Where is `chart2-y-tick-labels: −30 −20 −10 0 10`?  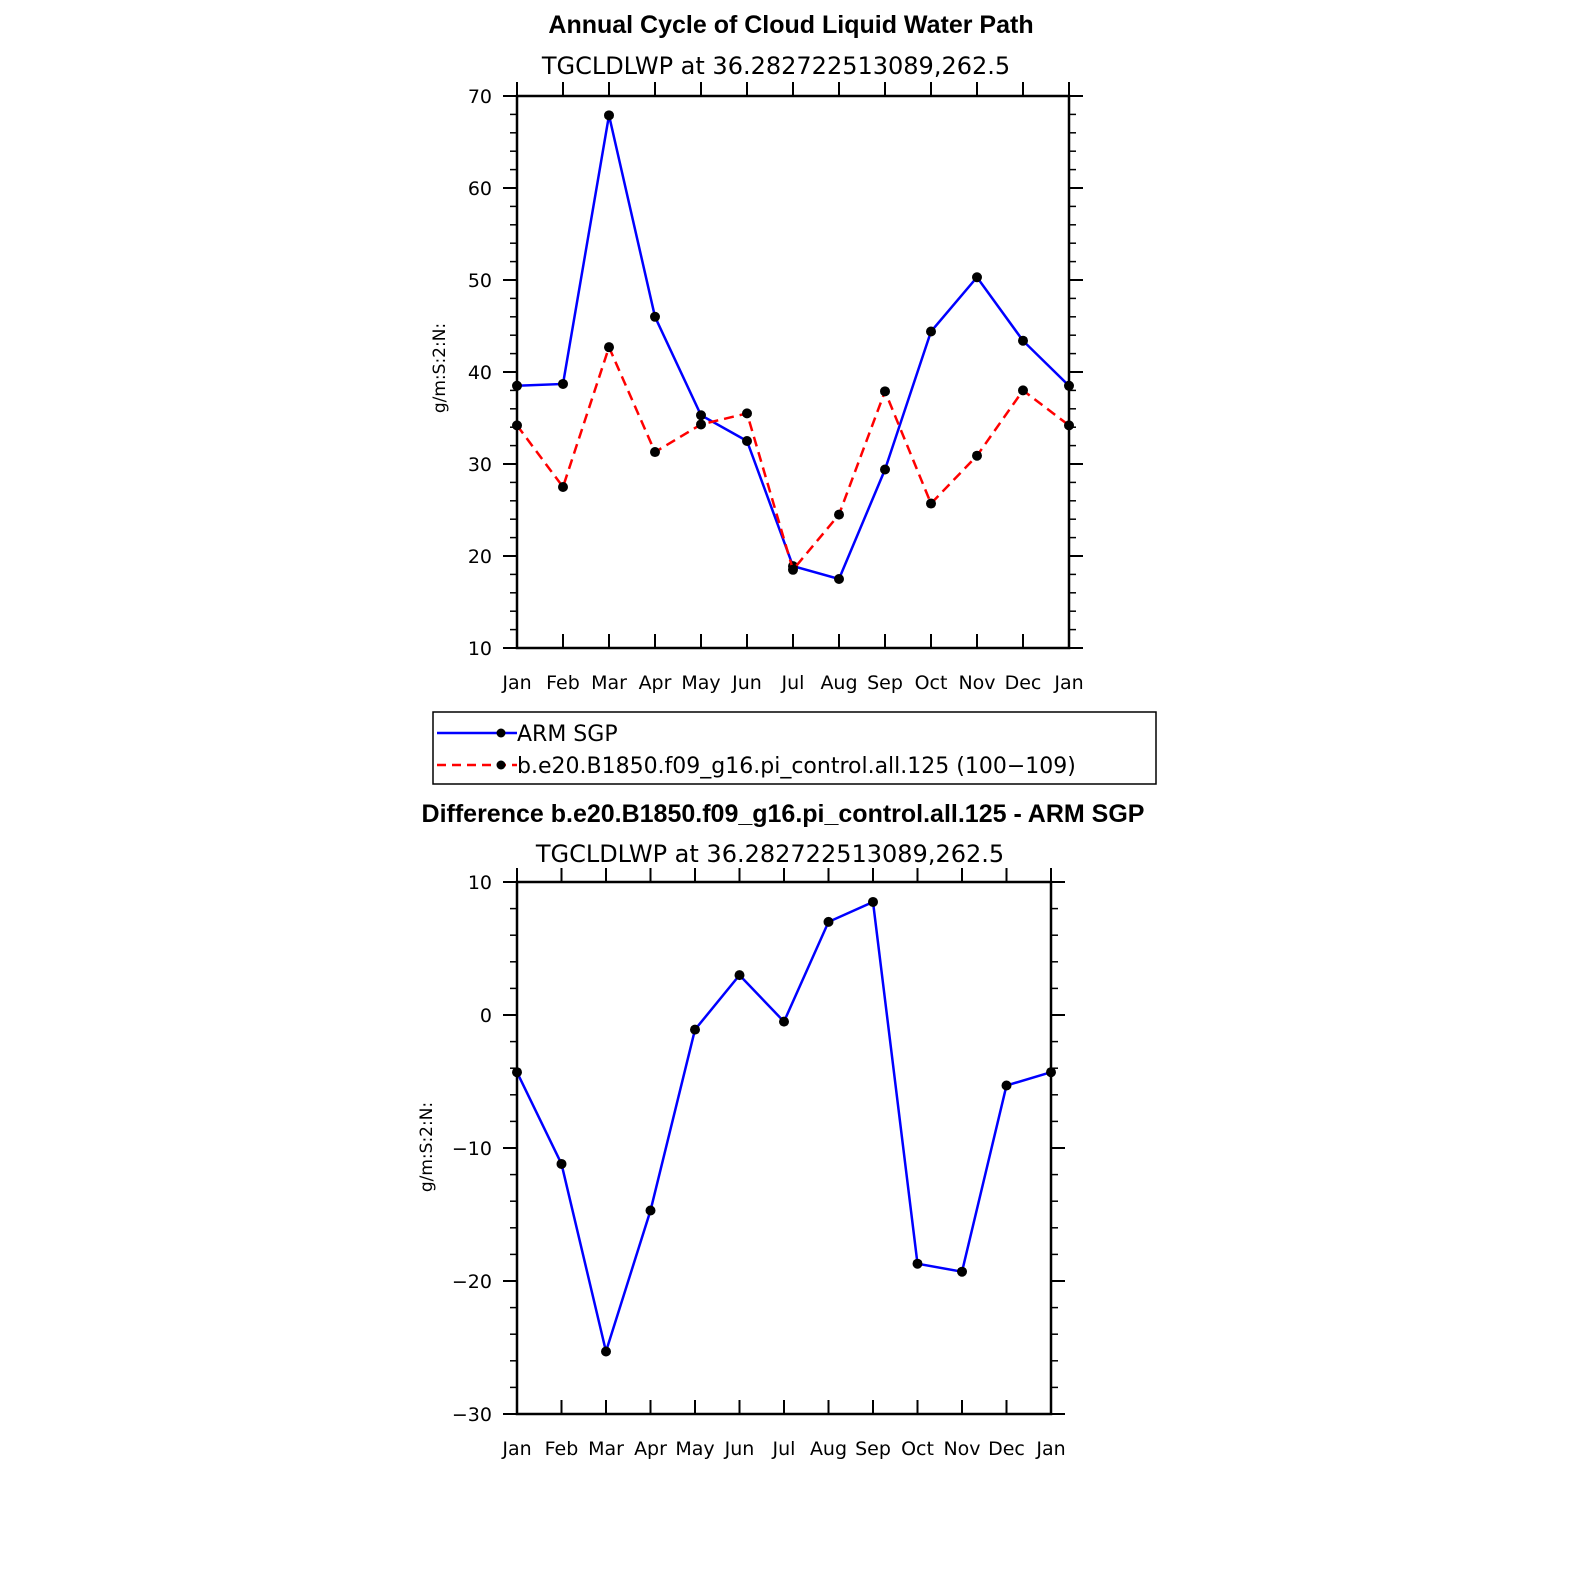 chart2-y-tick-labels: −30 −20 −10 0 10 is located at coordinates (472, 1149).